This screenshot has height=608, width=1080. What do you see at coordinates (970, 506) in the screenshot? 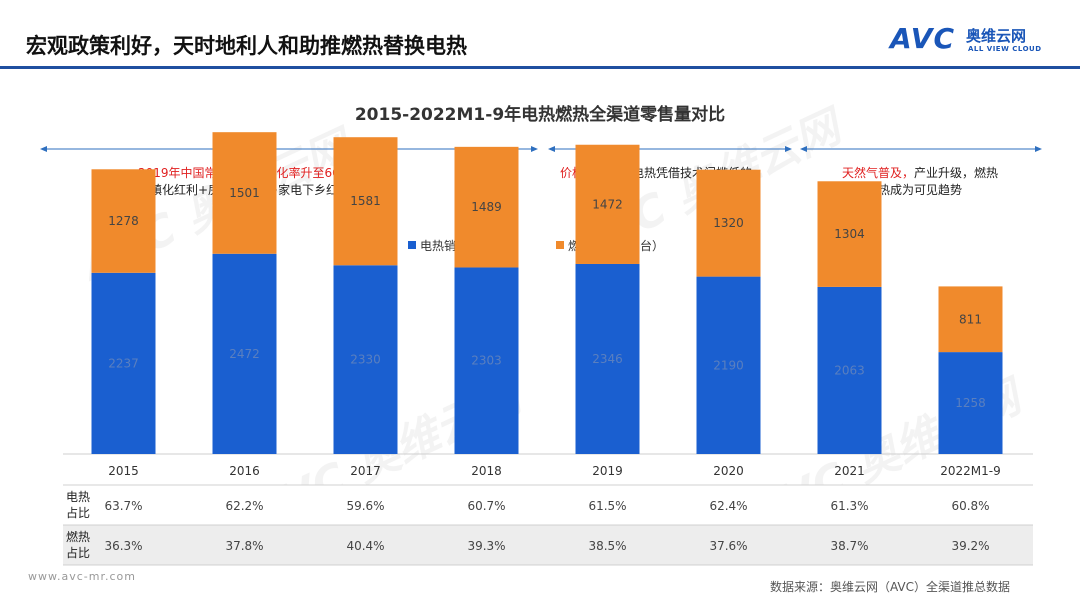
I see `table-cell: 60.8%` at bounding box center [970, 506].